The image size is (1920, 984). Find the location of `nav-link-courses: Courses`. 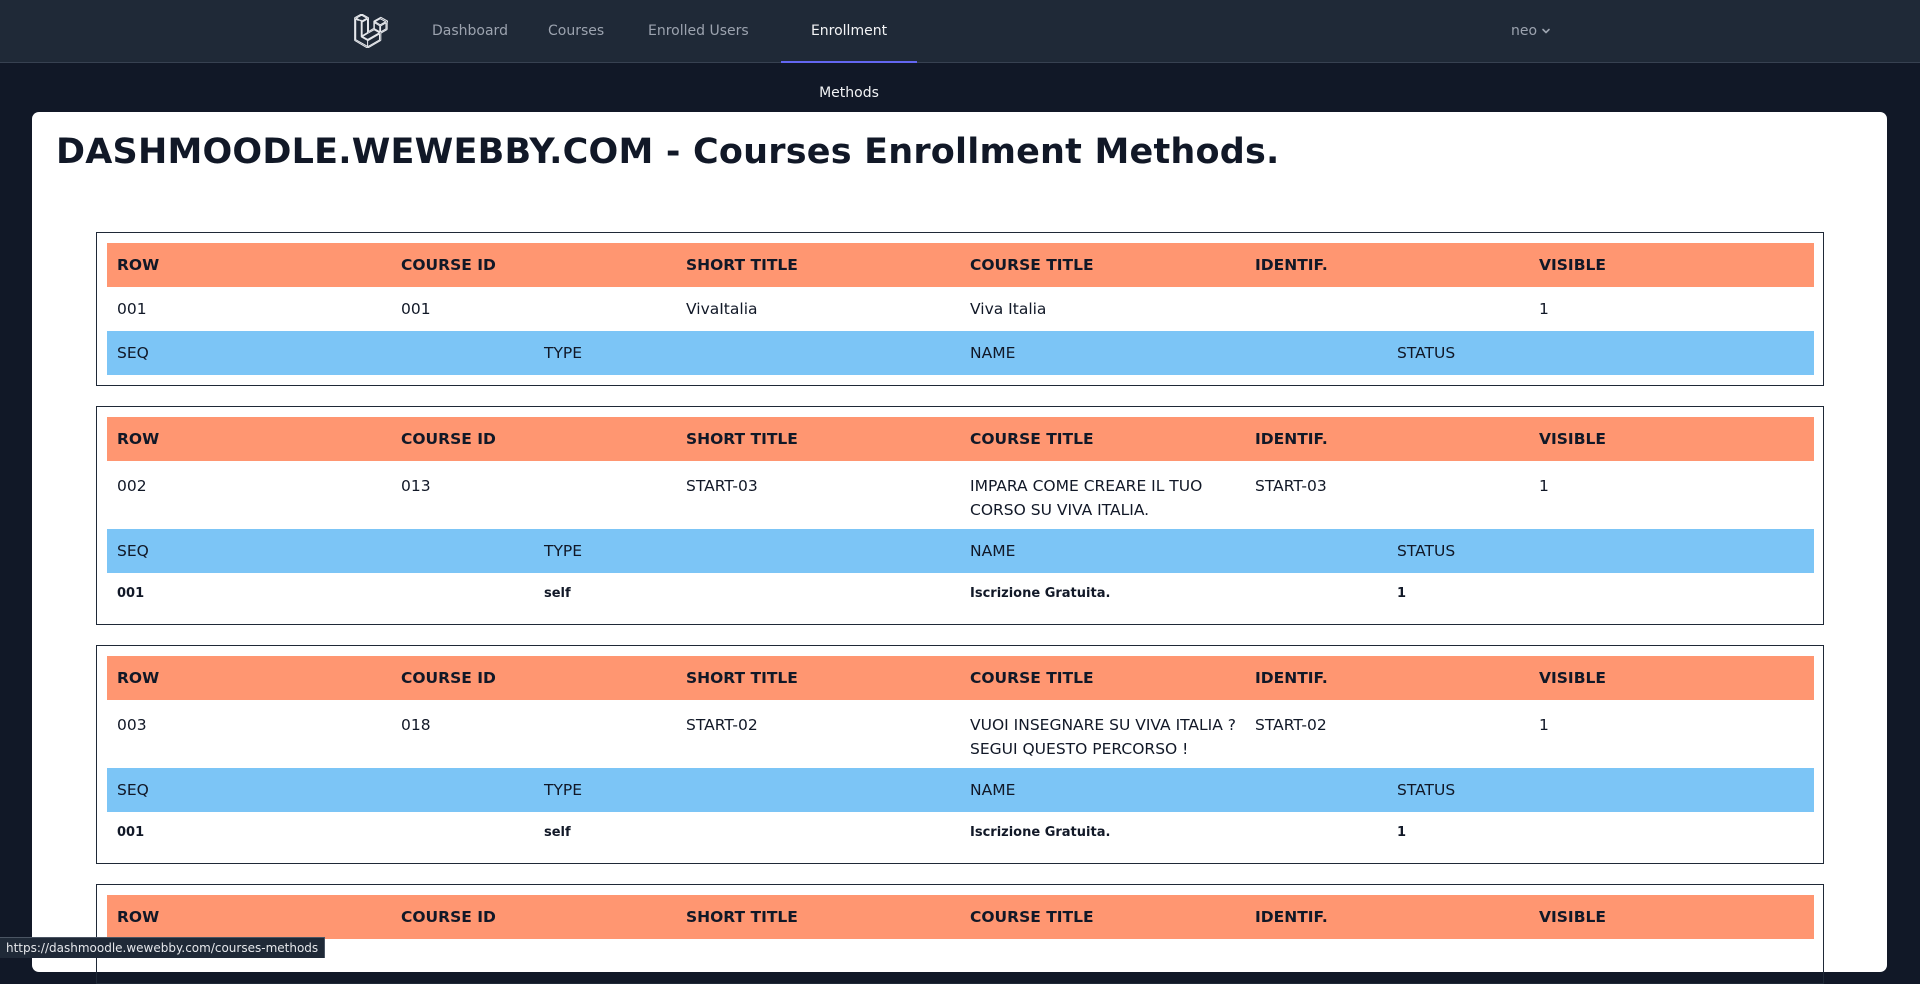

nav-link-courses: Courses is located at coordinates (576, 31).